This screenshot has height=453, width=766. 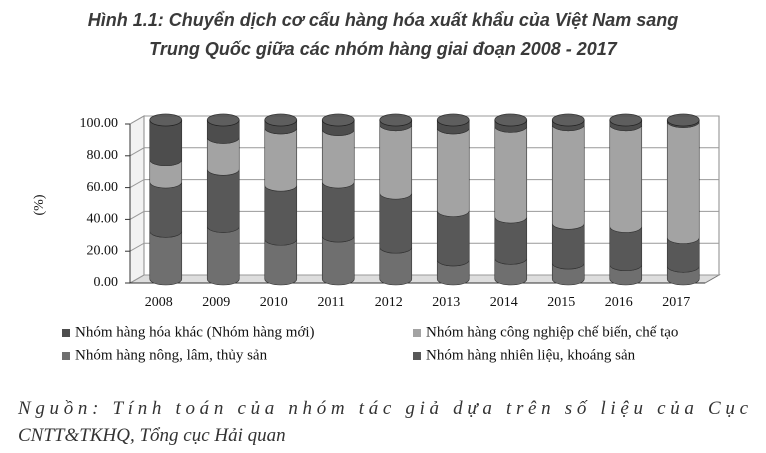 I want to click on legend-label: Nhóm hàng công nghiệp chế biến, chế tạo, so click(x=552, y=332).